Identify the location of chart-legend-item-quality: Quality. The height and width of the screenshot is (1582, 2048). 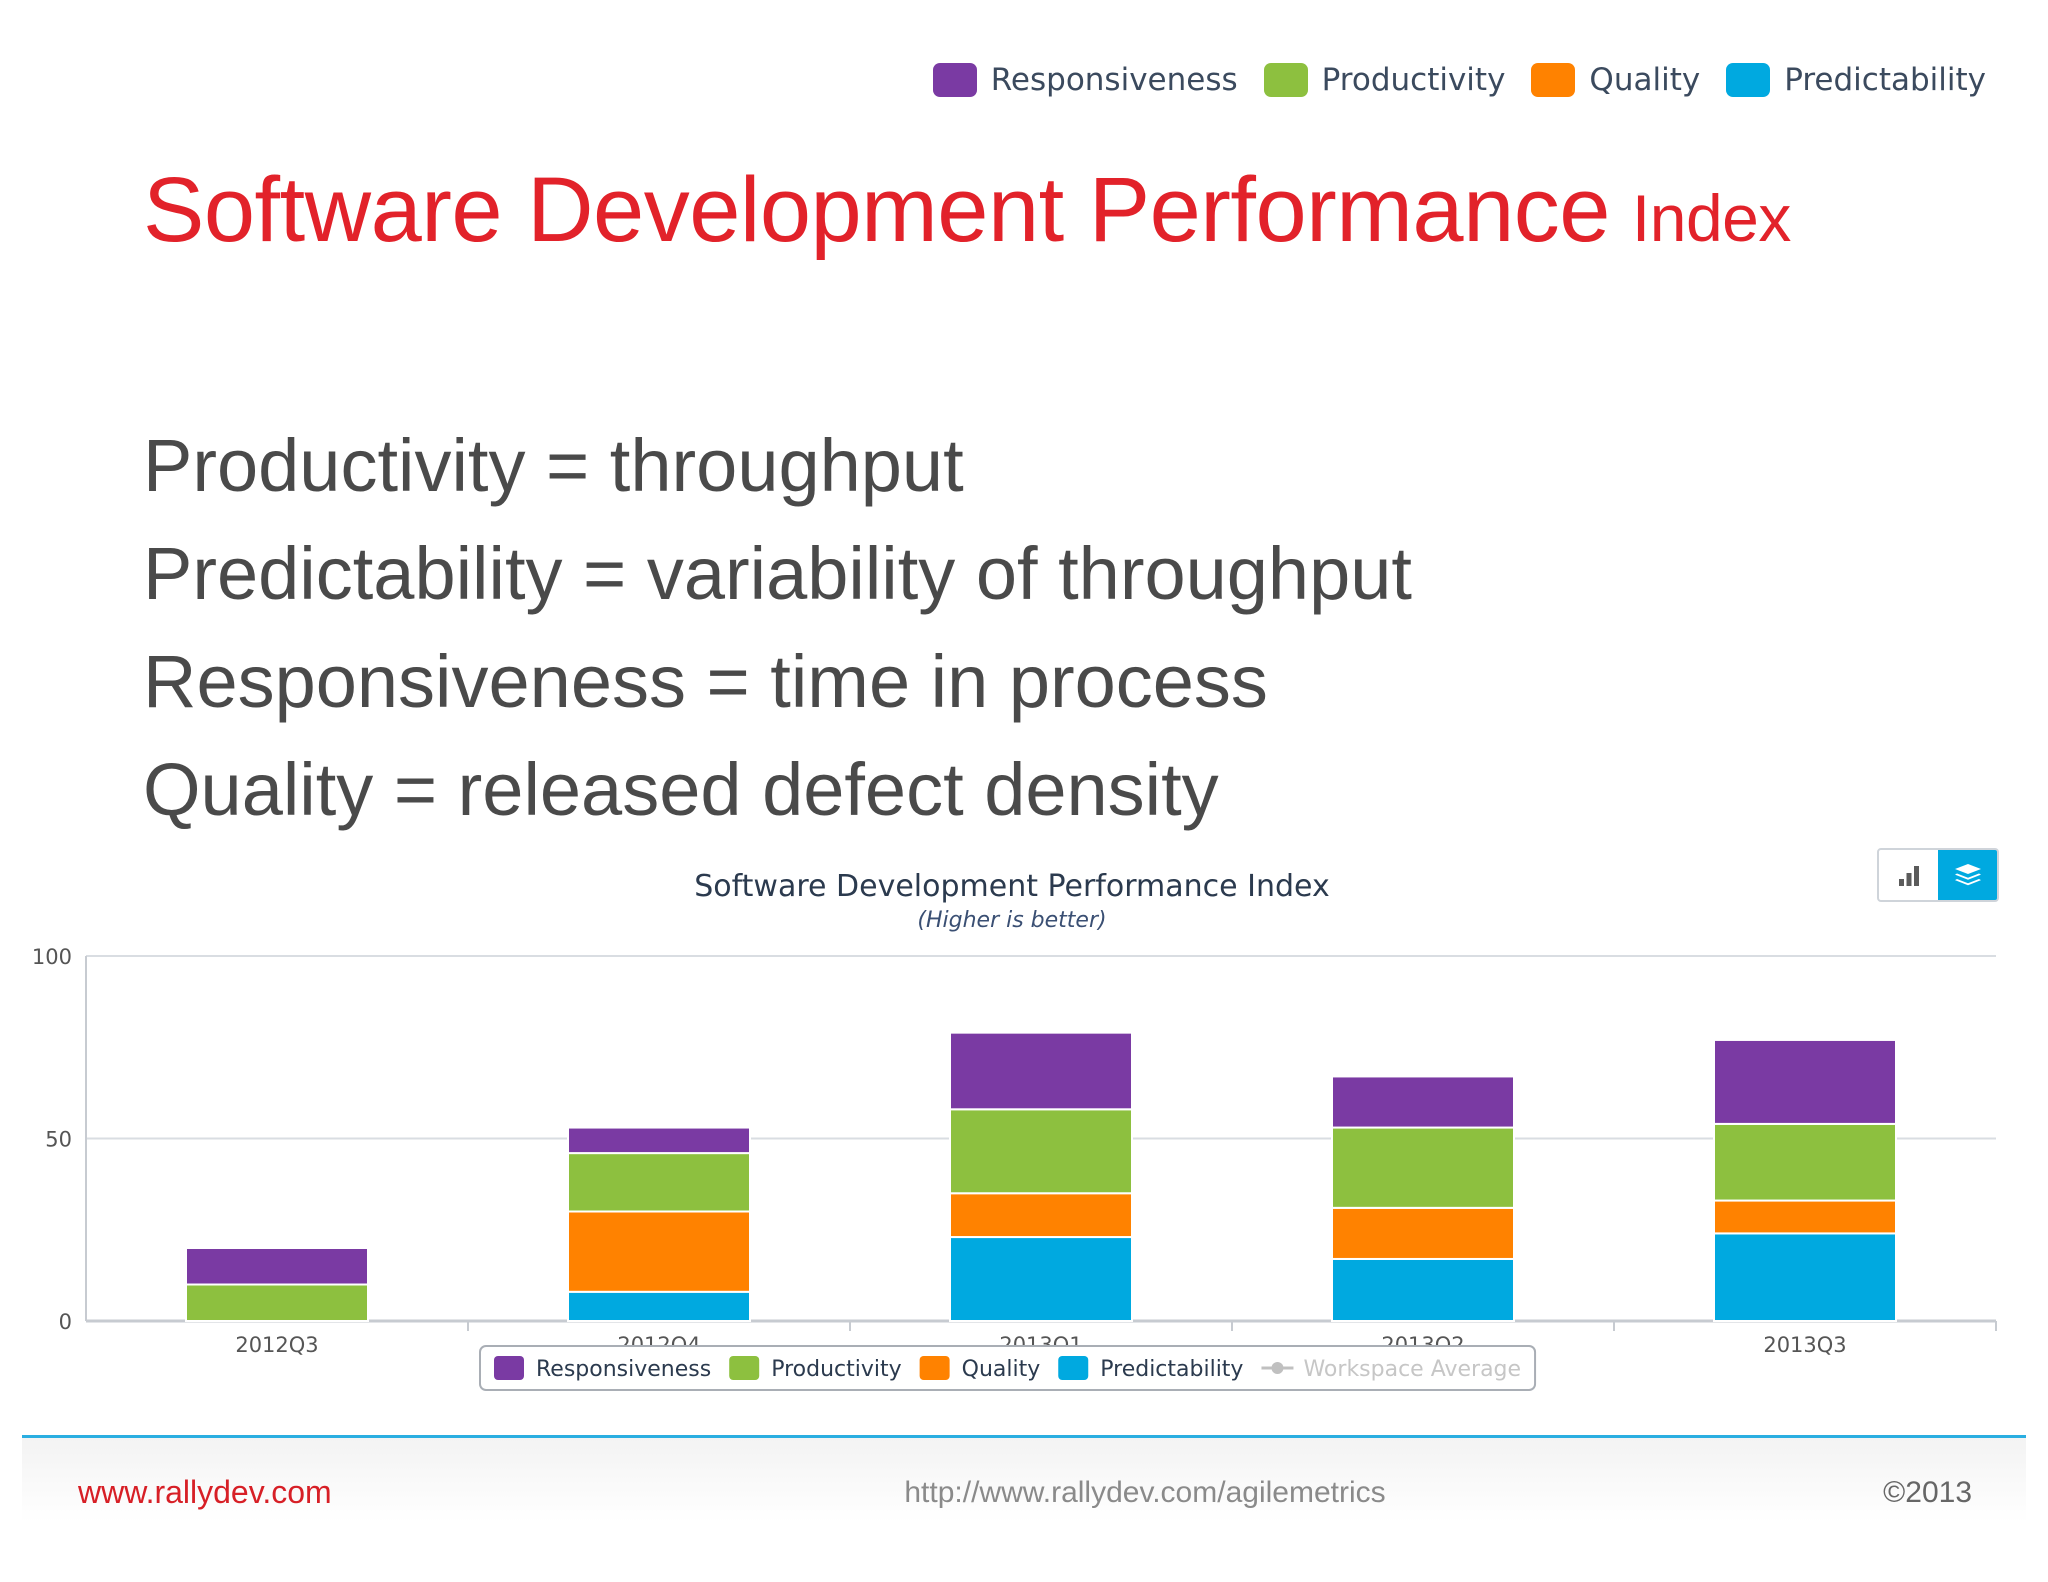
(980, 1369).